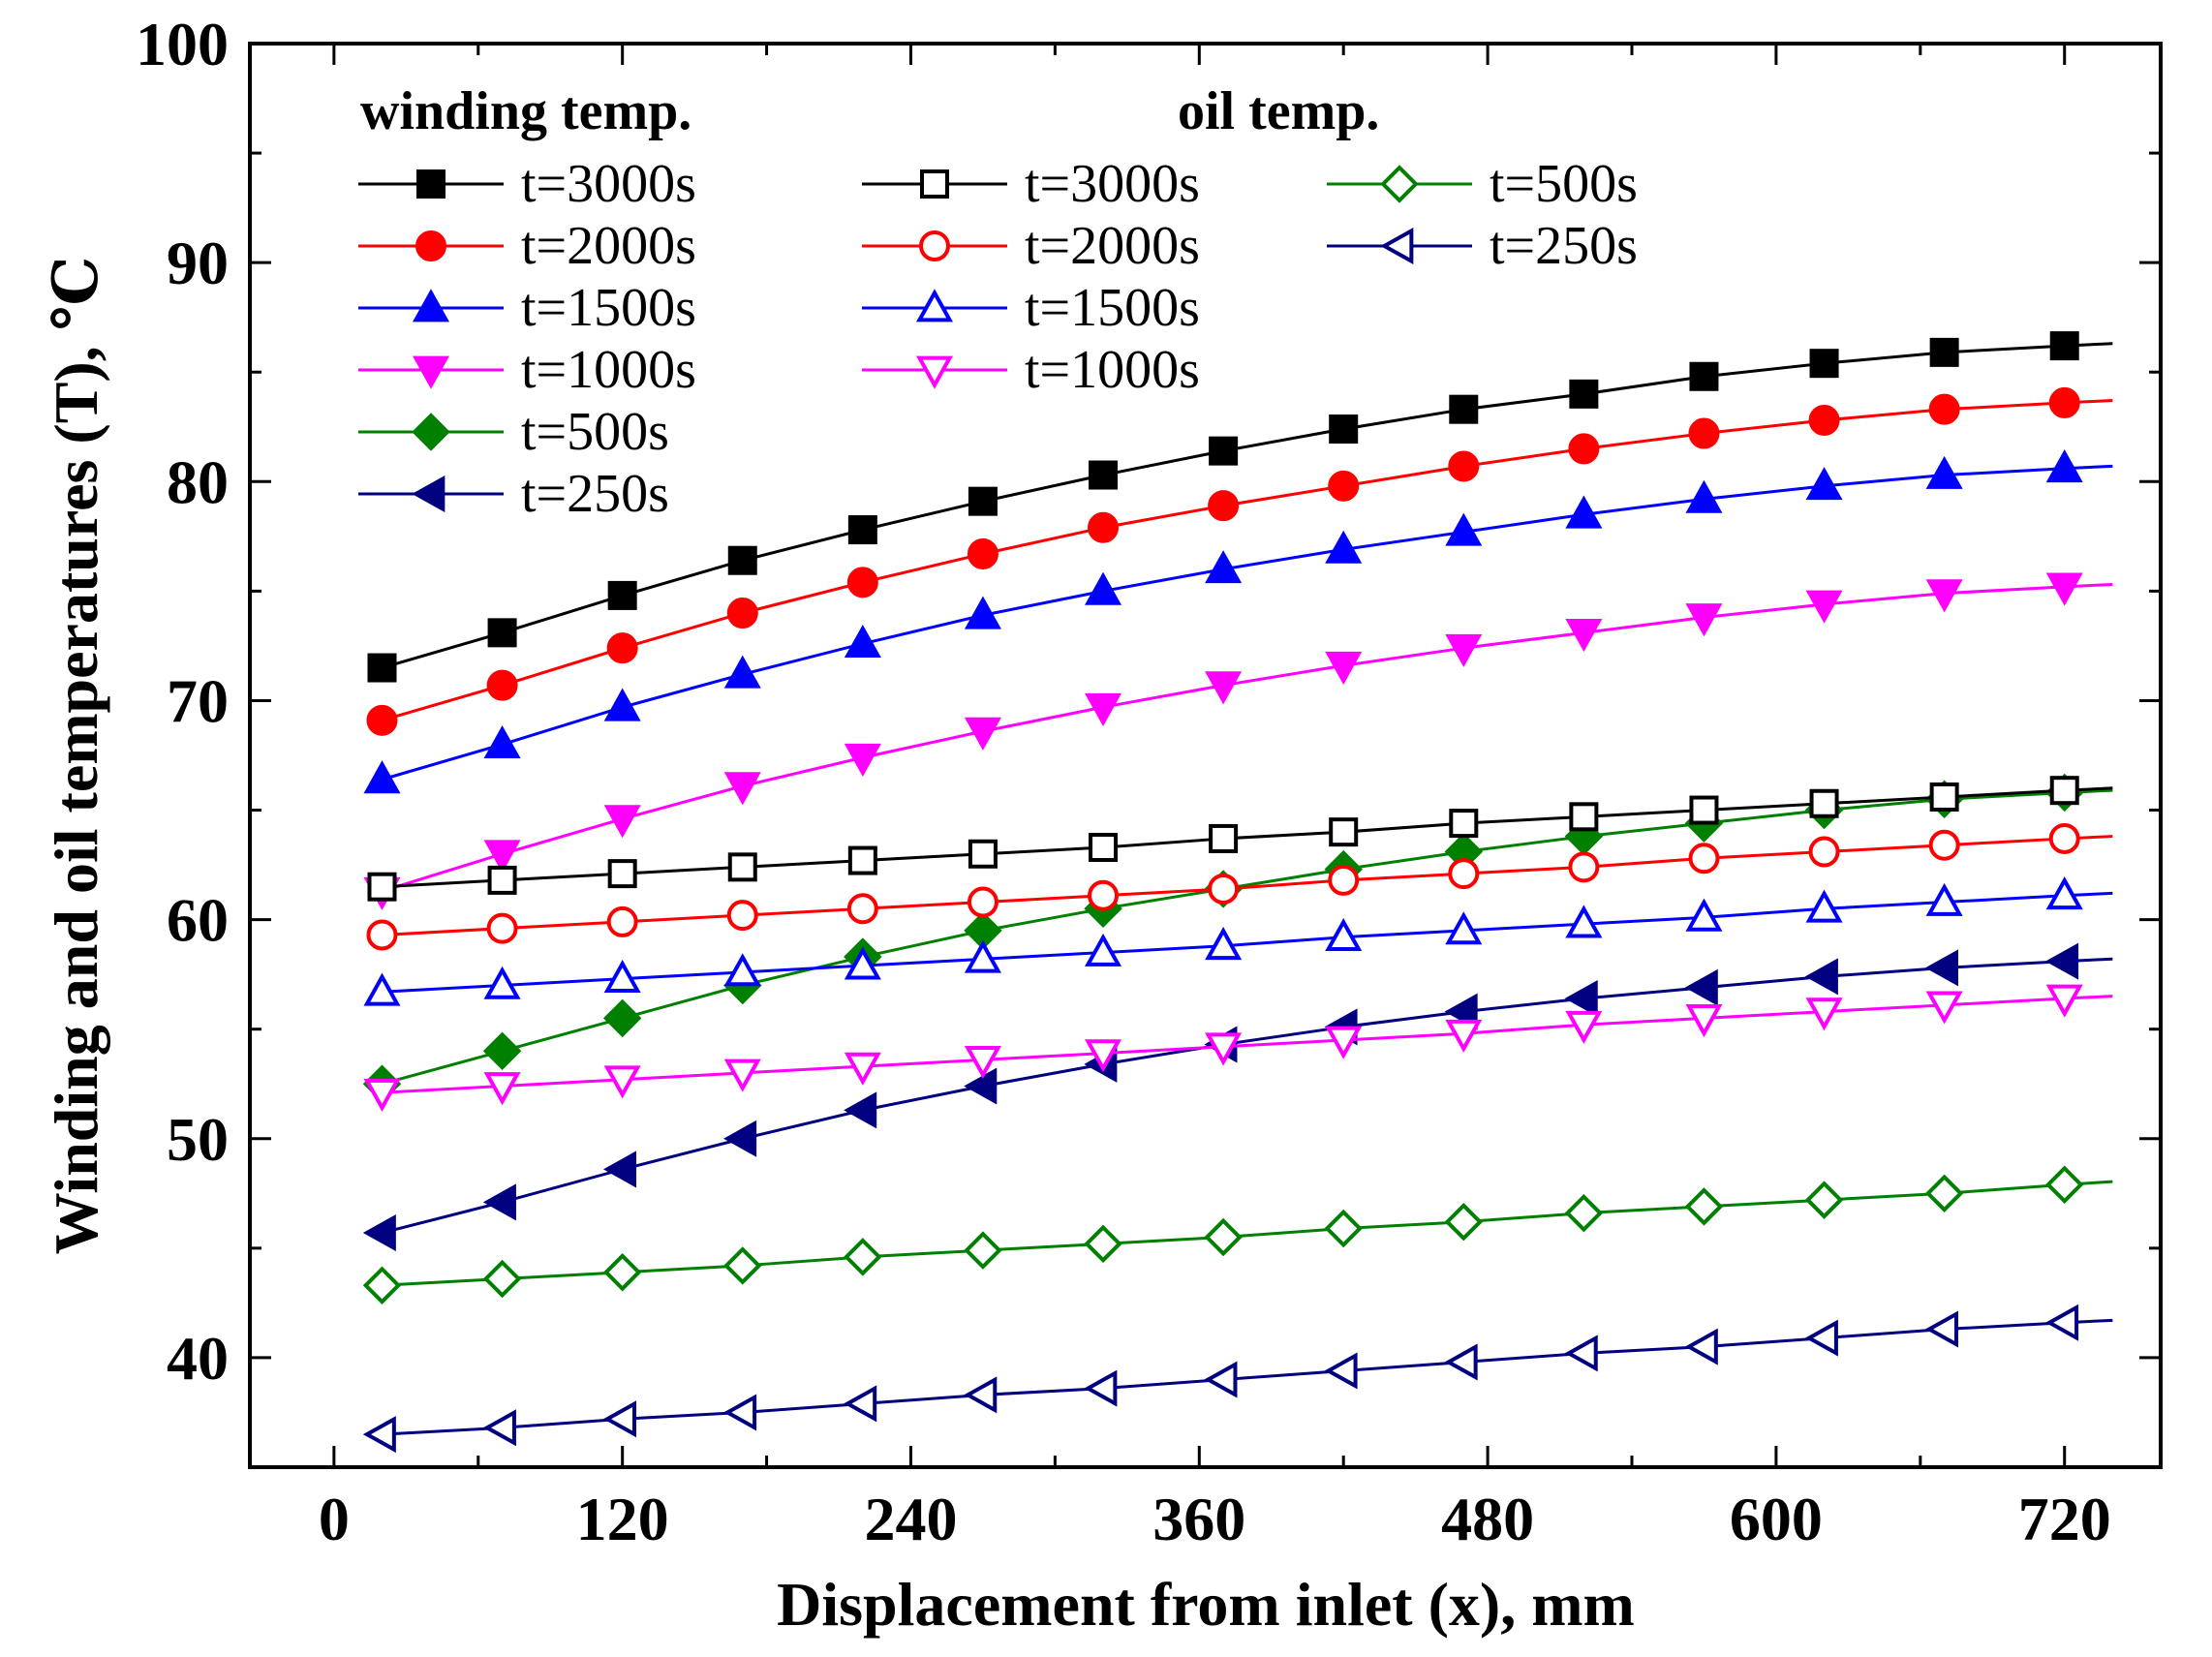 The height and width of the screenshot is (1657, 2212). Describe the element at coordinates (514, 494) in the screenshot. I see `legend-entry: t=250s` at that location.